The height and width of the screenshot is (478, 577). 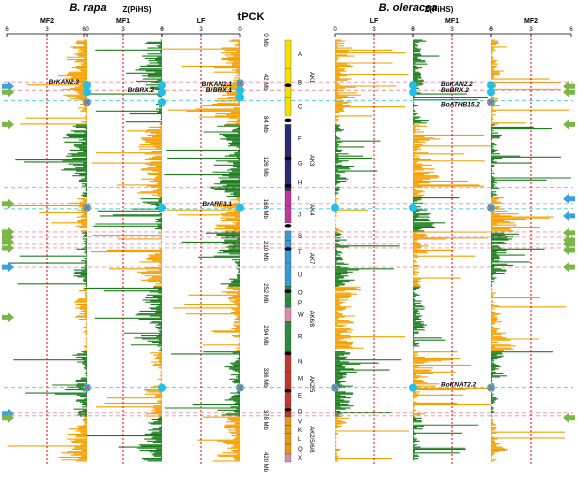 What do you see at coordinates (300, 412) in the screenshot?
I see `block-label: D` at bounding box center [300, 412].